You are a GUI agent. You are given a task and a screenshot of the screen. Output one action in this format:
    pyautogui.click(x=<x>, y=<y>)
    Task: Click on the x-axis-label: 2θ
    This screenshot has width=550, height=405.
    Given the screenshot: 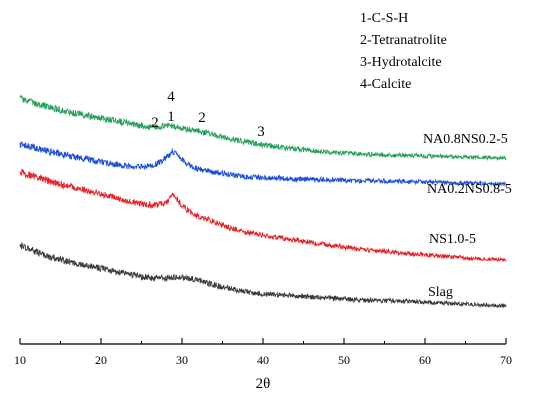 What is the action you would take?
    pyautogui.click(x=263, y=384)
    